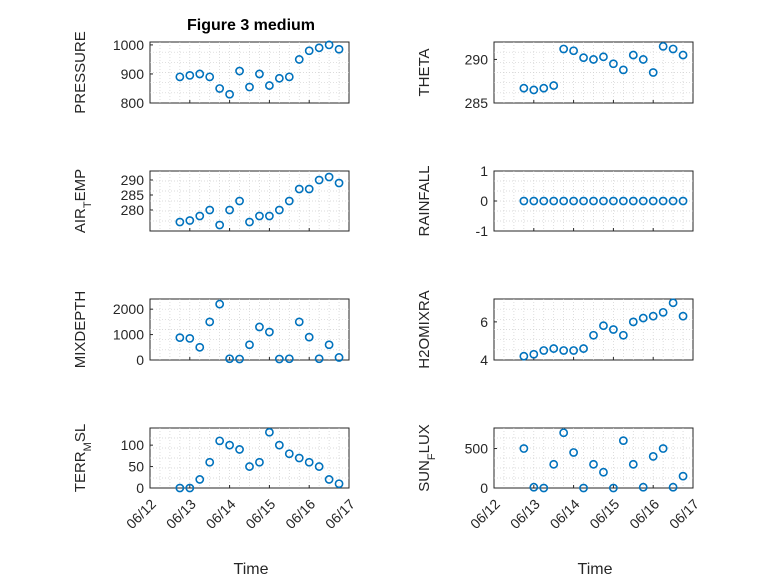  I want to click on subplot-theta: 285 290 THETA, so click(555, 76).